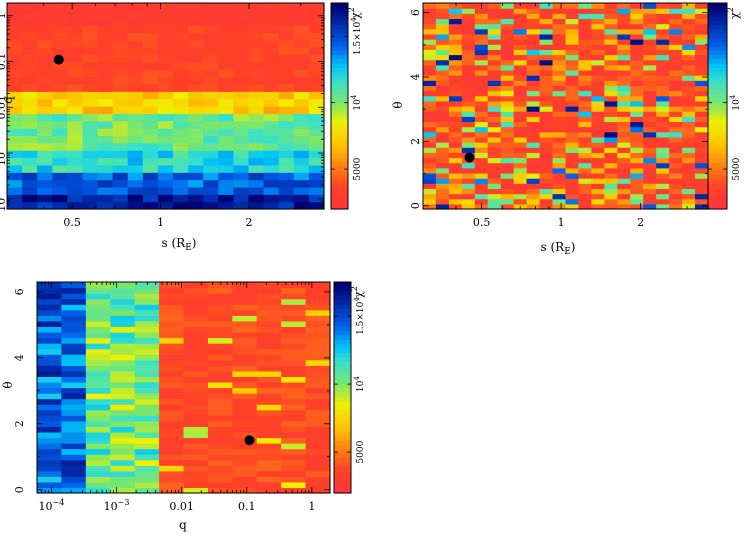 The image size is (754, 537). What do you see at coordinates (249, 222) in the screenshot?
I see `x-tick-label: 2` at bounding box center [249, 222].